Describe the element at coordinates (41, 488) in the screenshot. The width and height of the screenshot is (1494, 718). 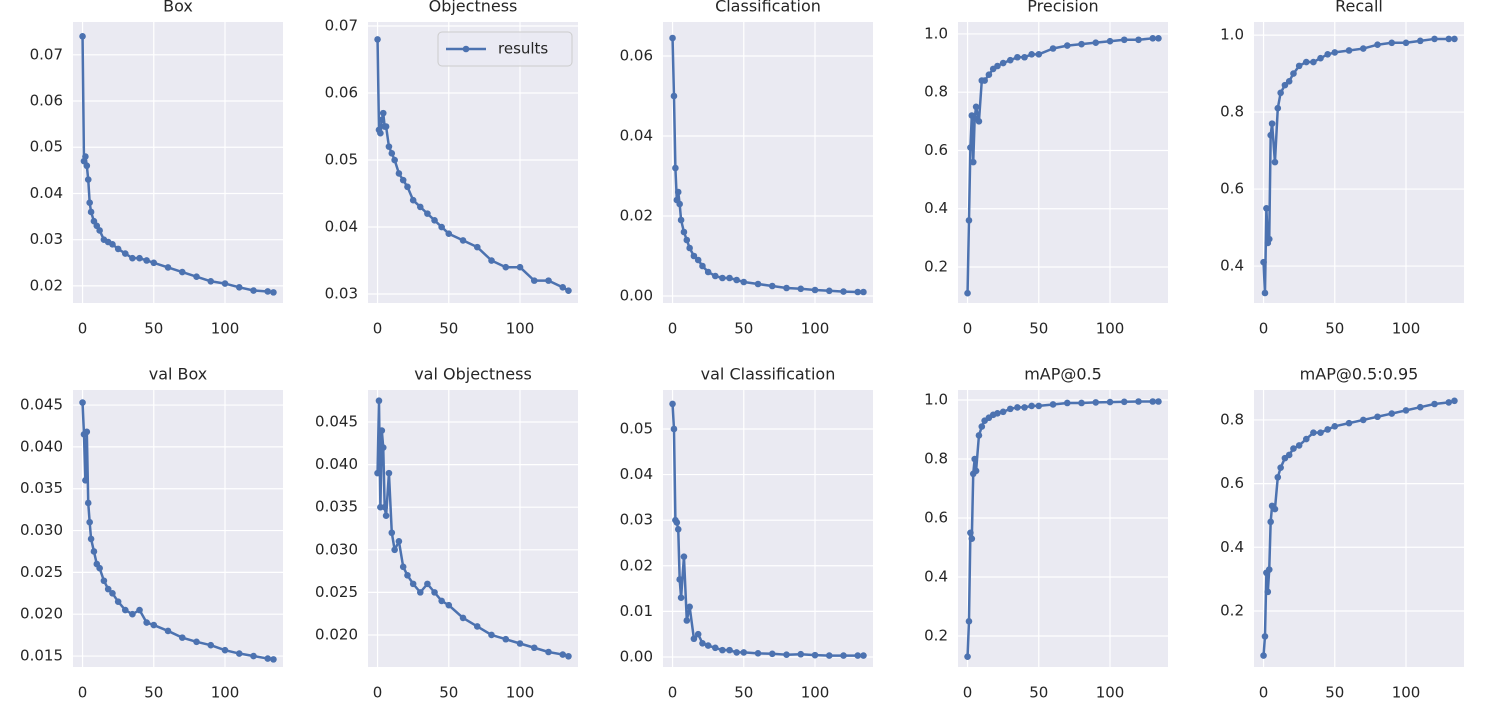
I see `y-tick-label: 0.035` at that location.